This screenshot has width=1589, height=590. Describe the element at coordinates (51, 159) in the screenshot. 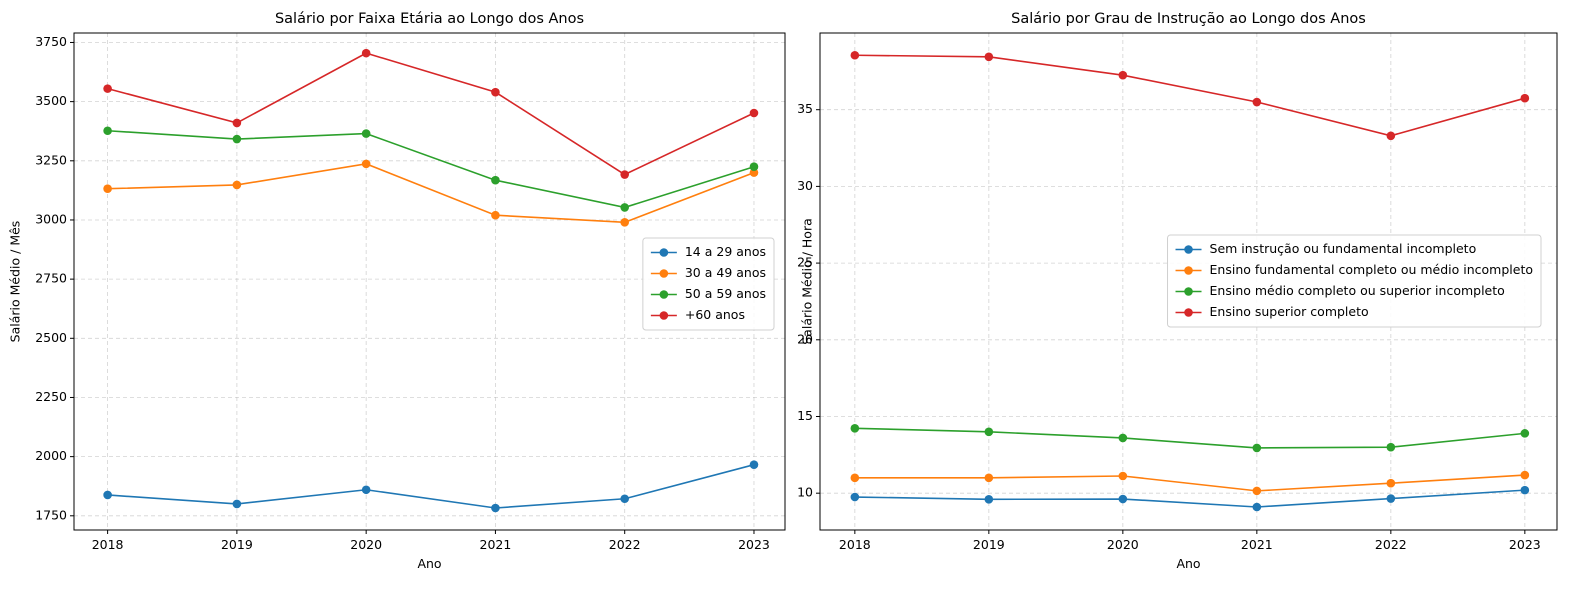

I see `y-tick-label: 3250` at that location.